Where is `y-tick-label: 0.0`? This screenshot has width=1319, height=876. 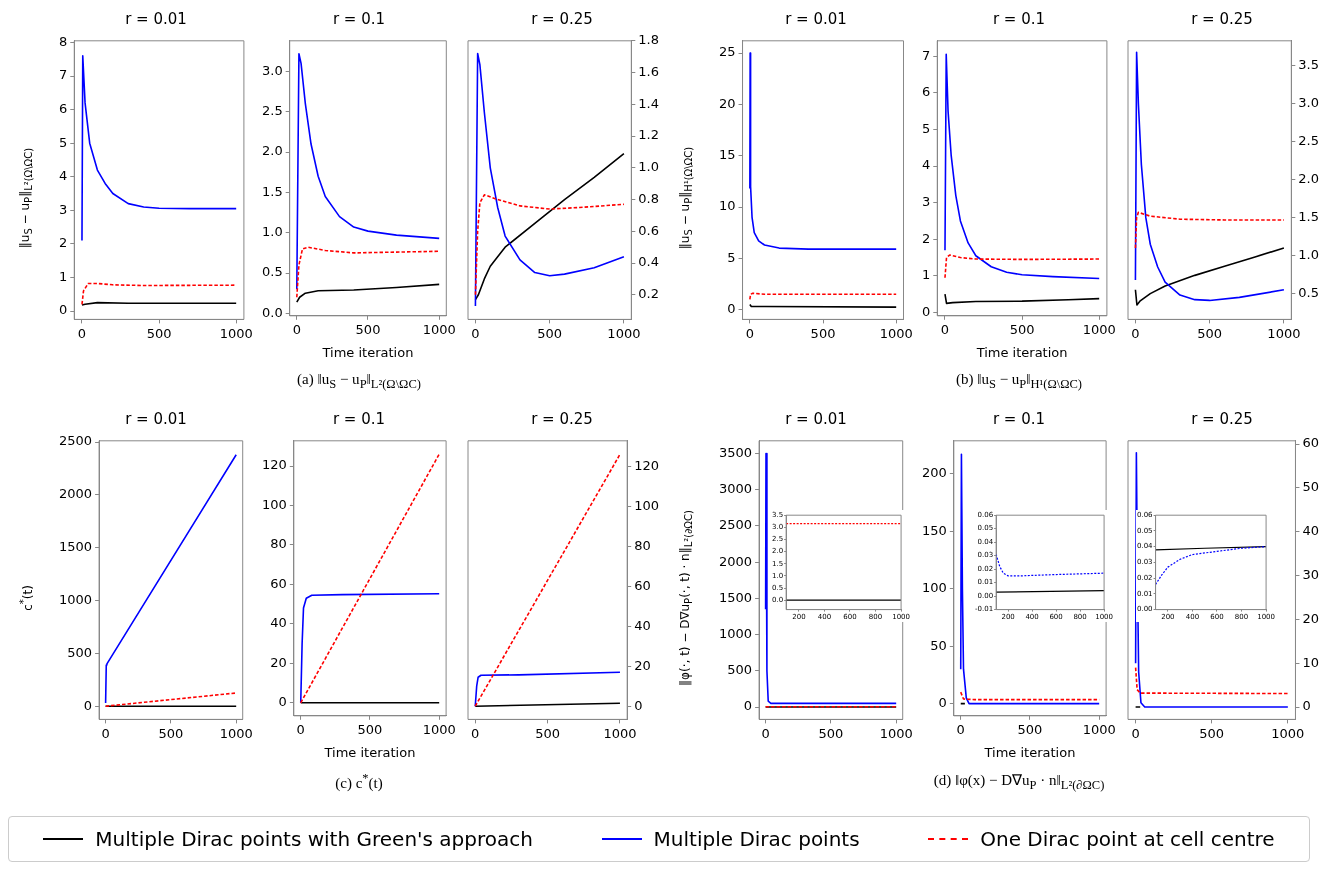
y-tick-label: 0.0 is located at coordinates (272, 312).